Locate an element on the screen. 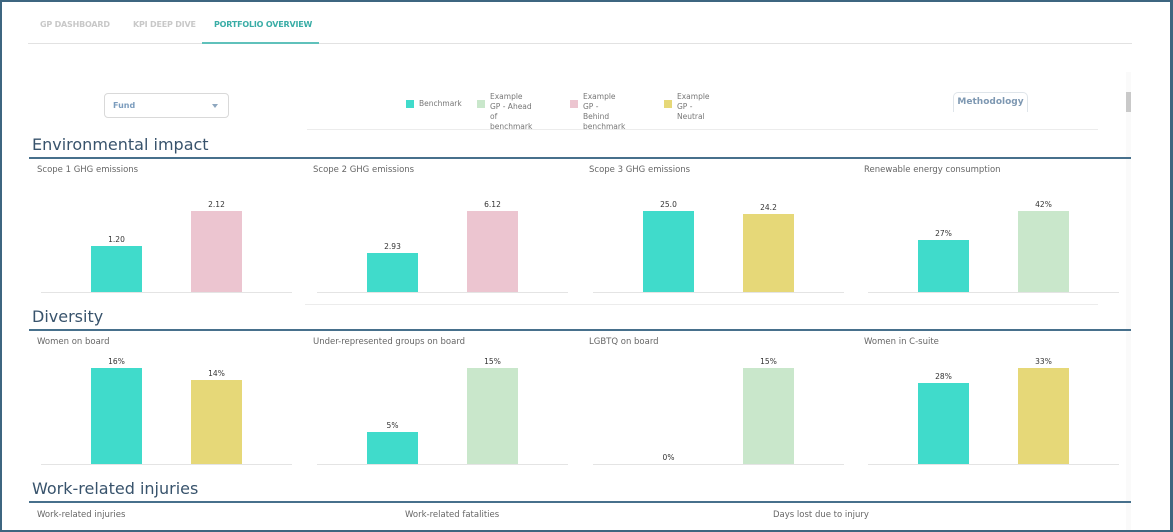 Image resolution: width=1173 pixels, height=532 pixels. legend-swatch-ahead is located at coordinates (481, 104).